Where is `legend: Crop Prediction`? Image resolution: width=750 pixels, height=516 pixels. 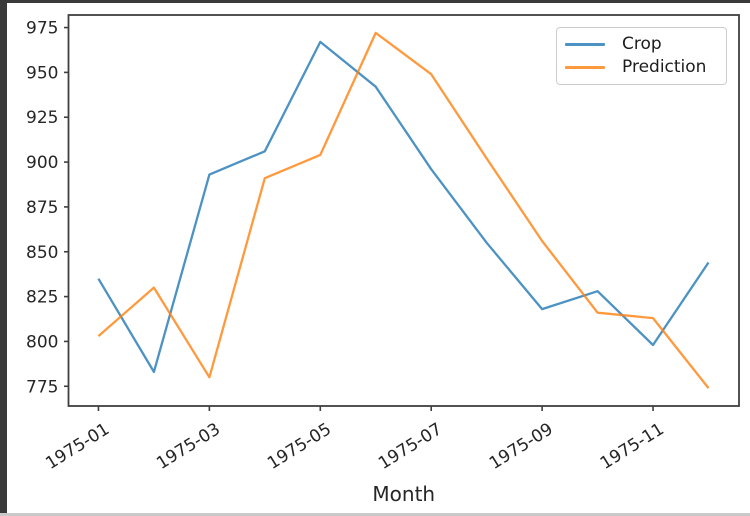
legend: Crop Prediction is located at coordinates (641, 56).